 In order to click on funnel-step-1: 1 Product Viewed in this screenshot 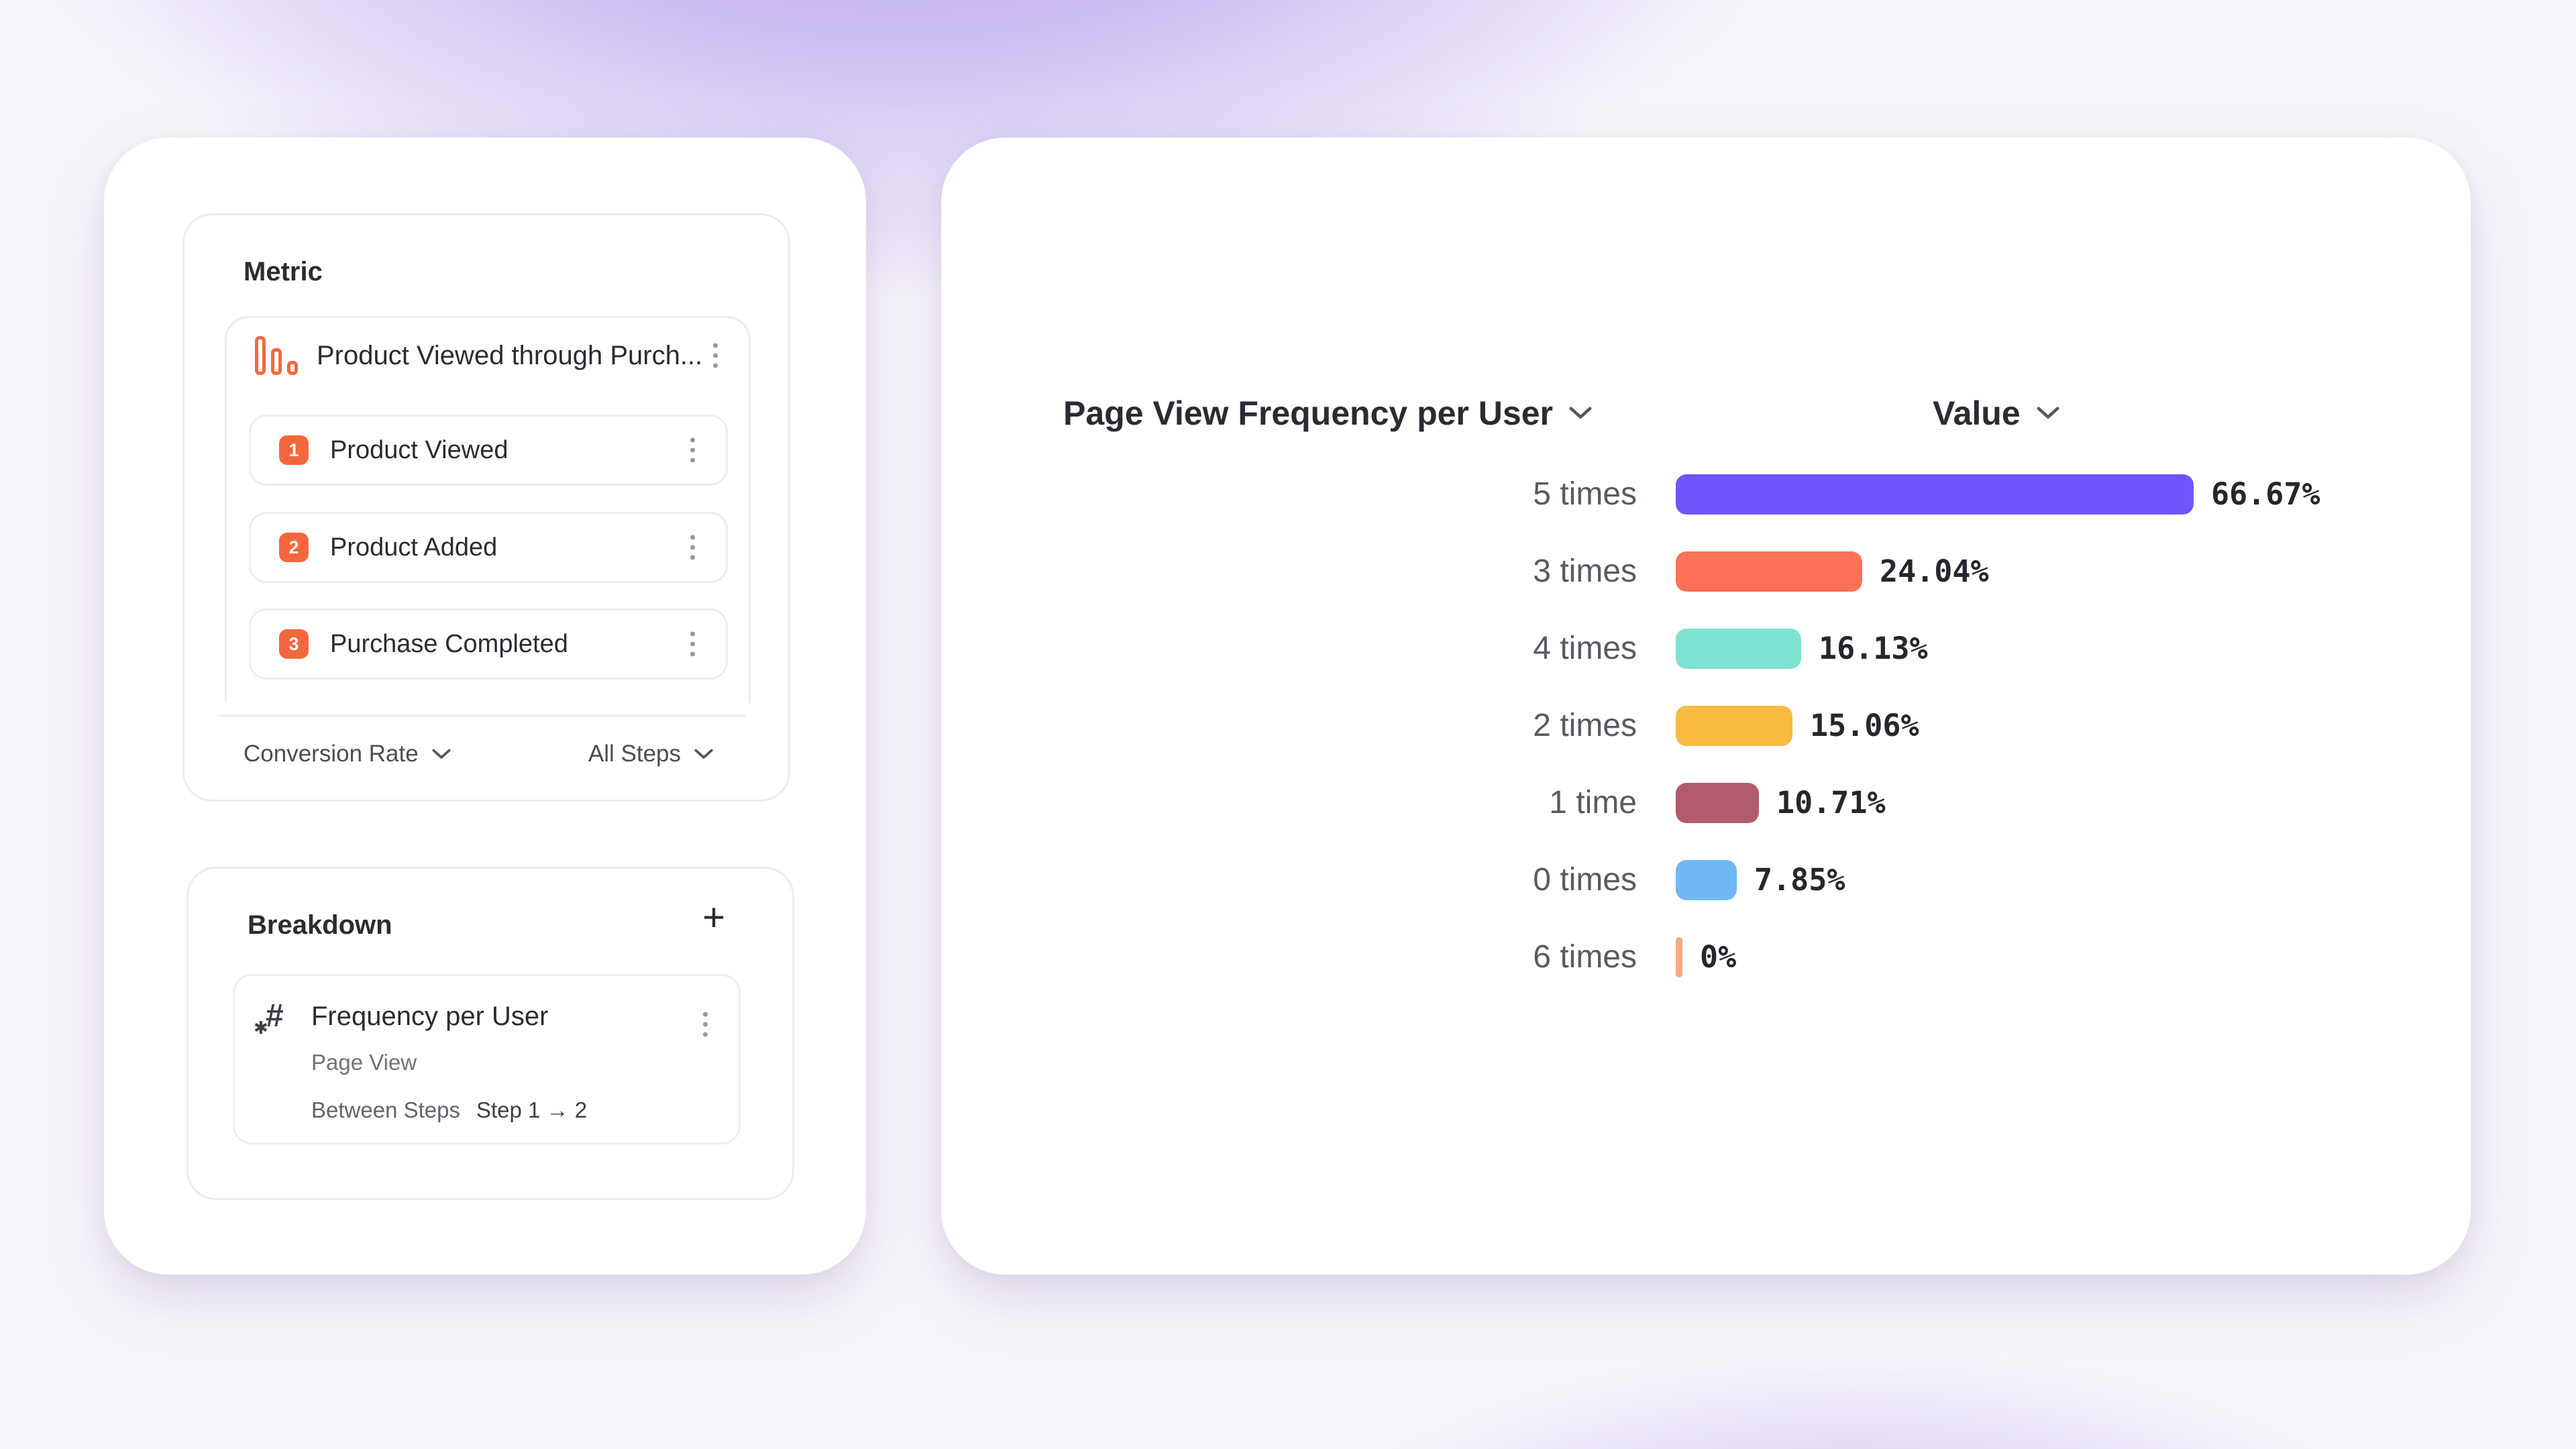, I will do `click(488, 450)`.